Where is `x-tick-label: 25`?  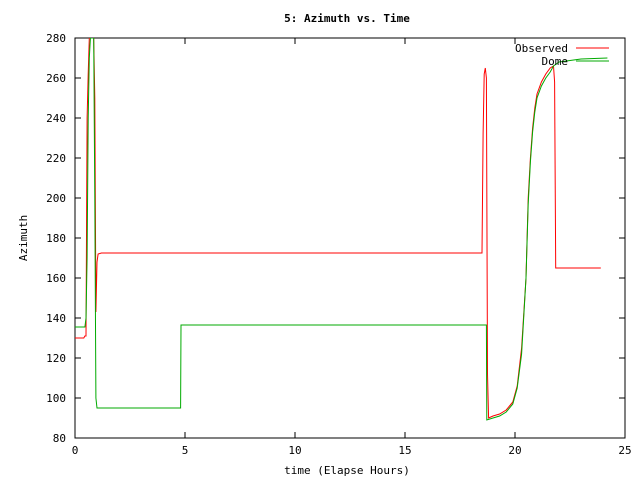 x-tick-label: 25 is located at coordinates (624, 450).